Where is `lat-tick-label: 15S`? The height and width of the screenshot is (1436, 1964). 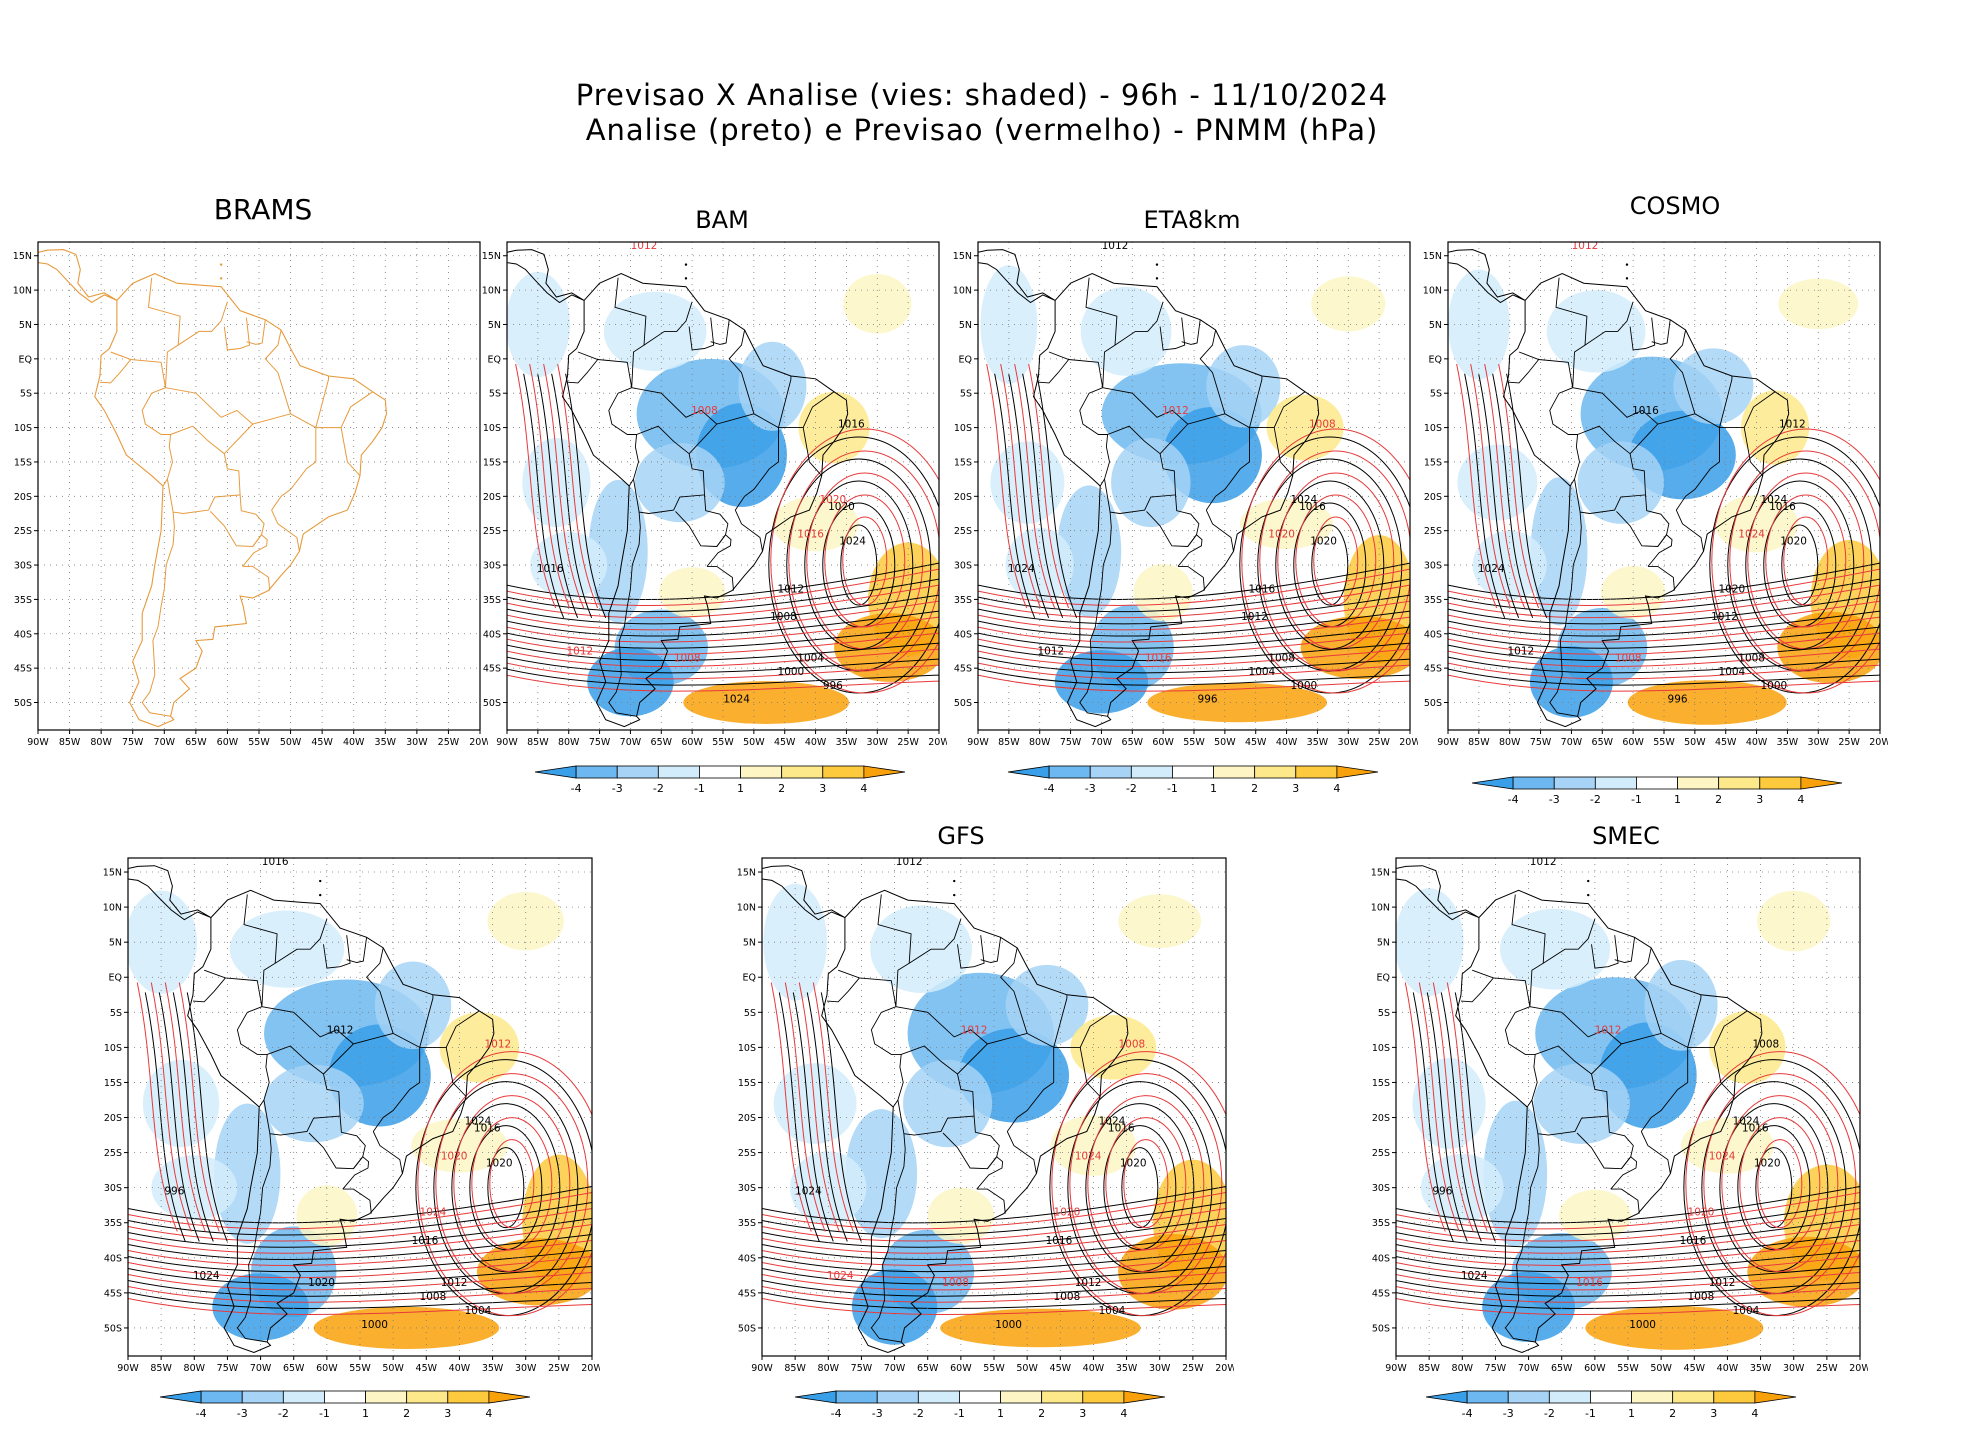
lat-tick-label: 15S is located at coordinates (492, 462).